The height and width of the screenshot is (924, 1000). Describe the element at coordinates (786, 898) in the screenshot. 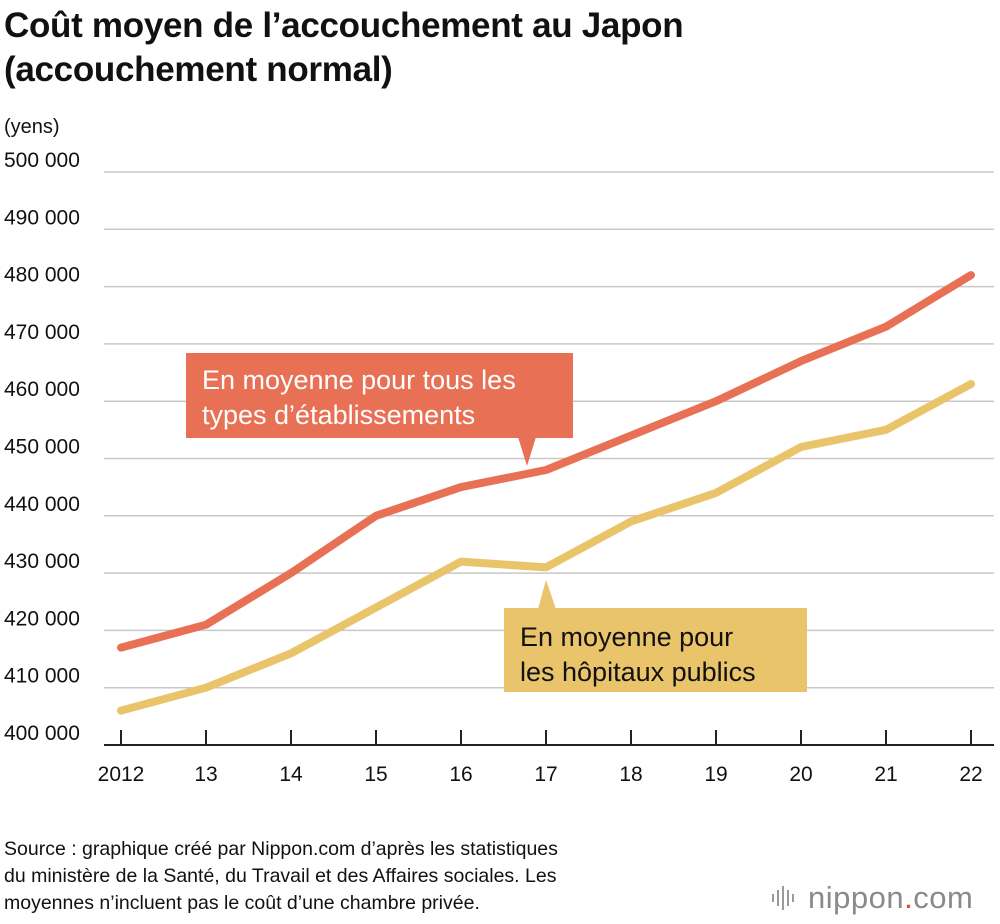

I see `logo-mark-icon` at that location.